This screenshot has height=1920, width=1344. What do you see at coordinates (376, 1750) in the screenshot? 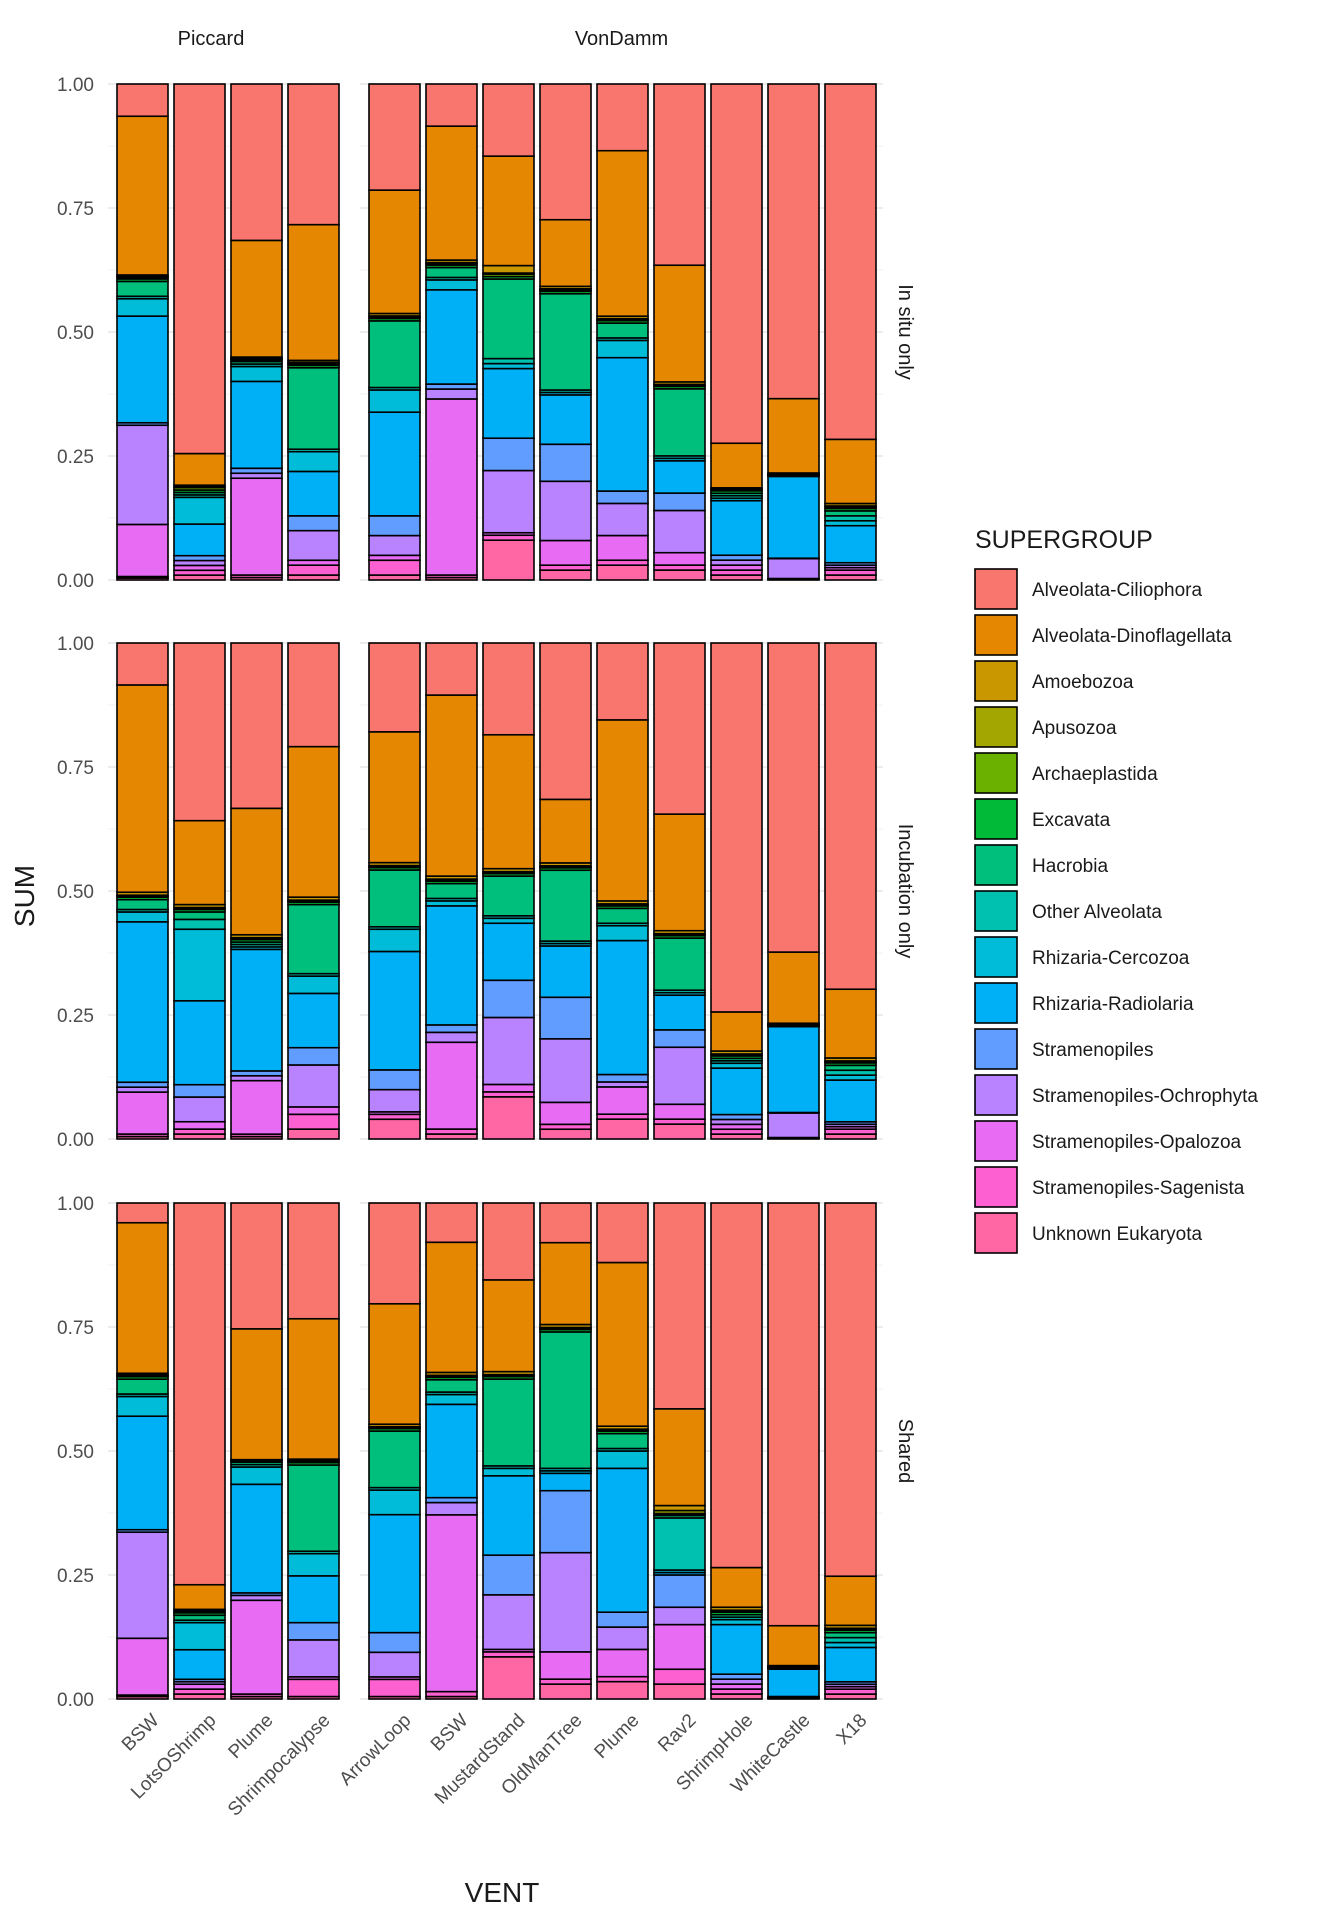
I see `x-tick-label: ArrowLoop` at bounding box center [376, 1750].